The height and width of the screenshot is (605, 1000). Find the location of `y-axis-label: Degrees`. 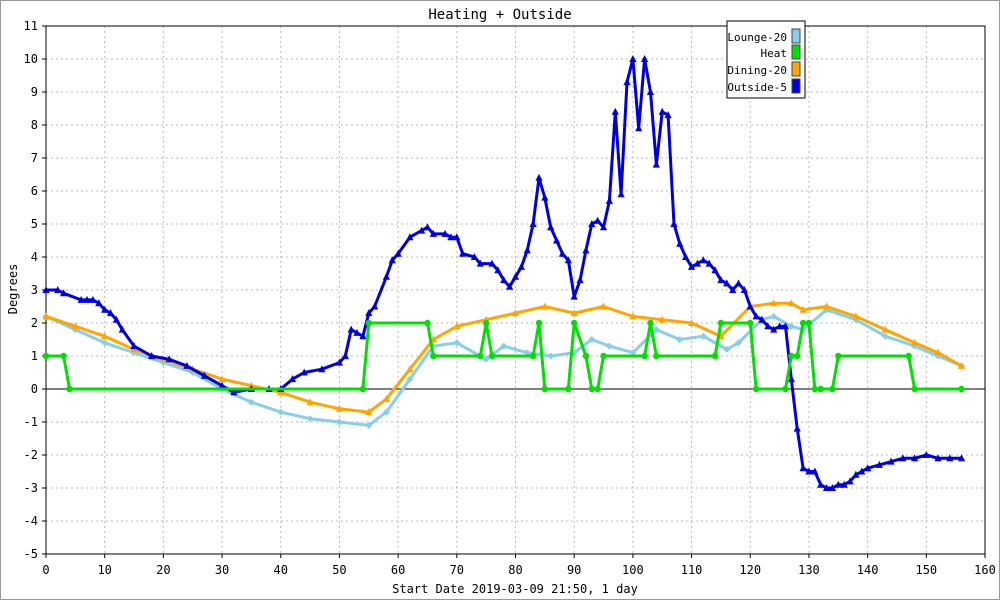

y-axis-label: Degrees is located at coordinates (13, 289).